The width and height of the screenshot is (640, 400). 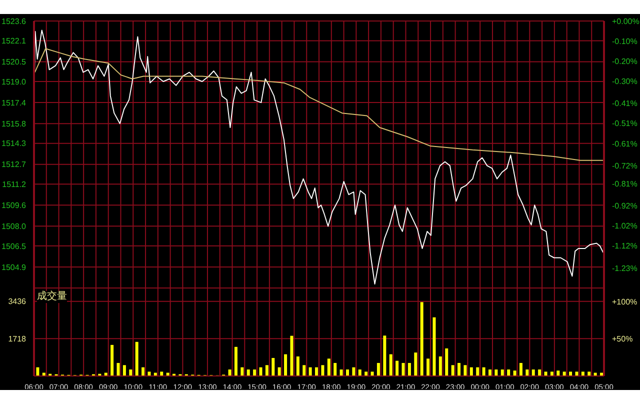 I want to click on y-tick-label: 3436, so click(x=17, y=301).